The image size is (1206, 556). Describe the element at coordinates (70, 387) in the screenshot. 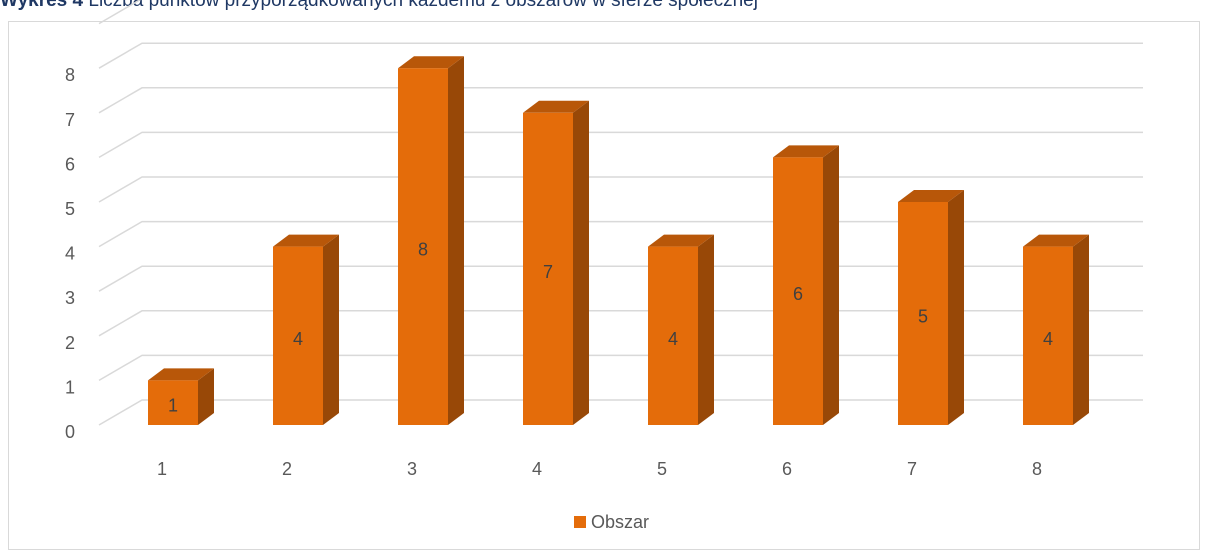

I see `y-tick-label: 1` at that location.